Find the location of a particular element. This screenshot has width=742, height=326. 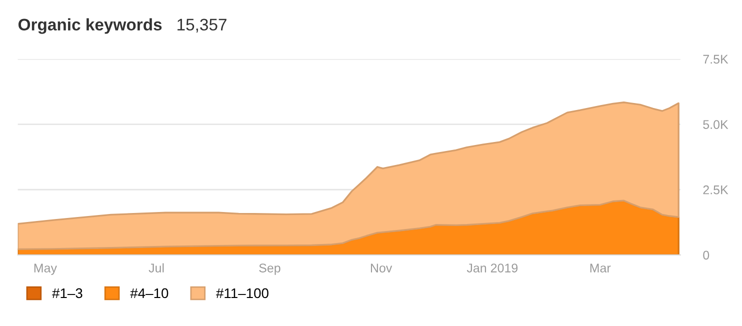

x-tick-label: Mar is located at coordinates (600, 268).